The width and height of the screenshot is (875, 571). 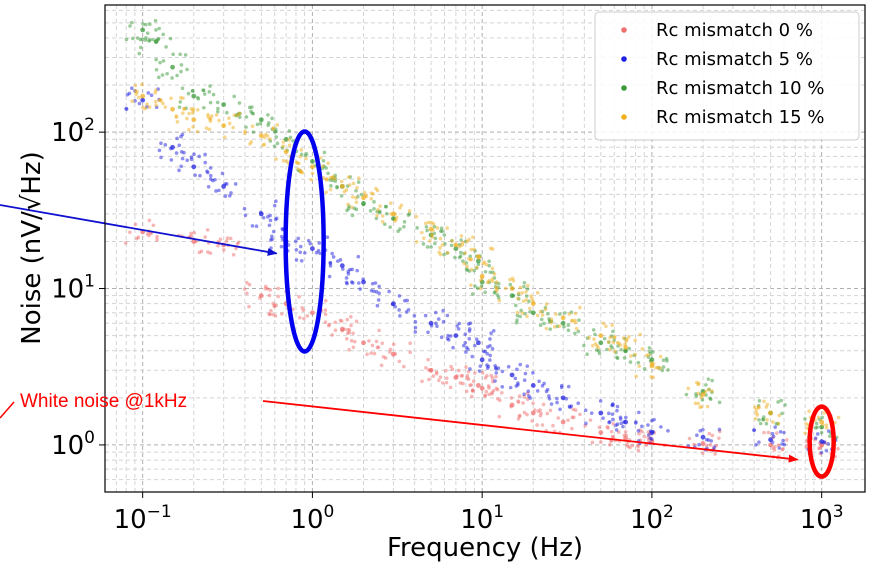 I want to click on y-tick-label: 102, so click(x=73, y=131).